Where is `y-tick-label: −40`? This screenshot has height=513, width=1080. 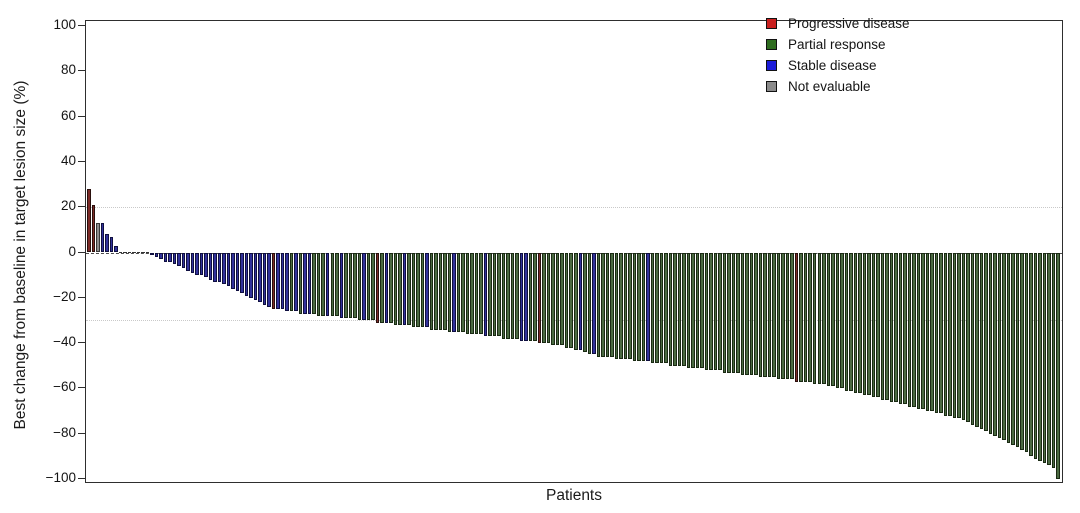
y-tick-label: −40 is located at coordinates (64, 342).